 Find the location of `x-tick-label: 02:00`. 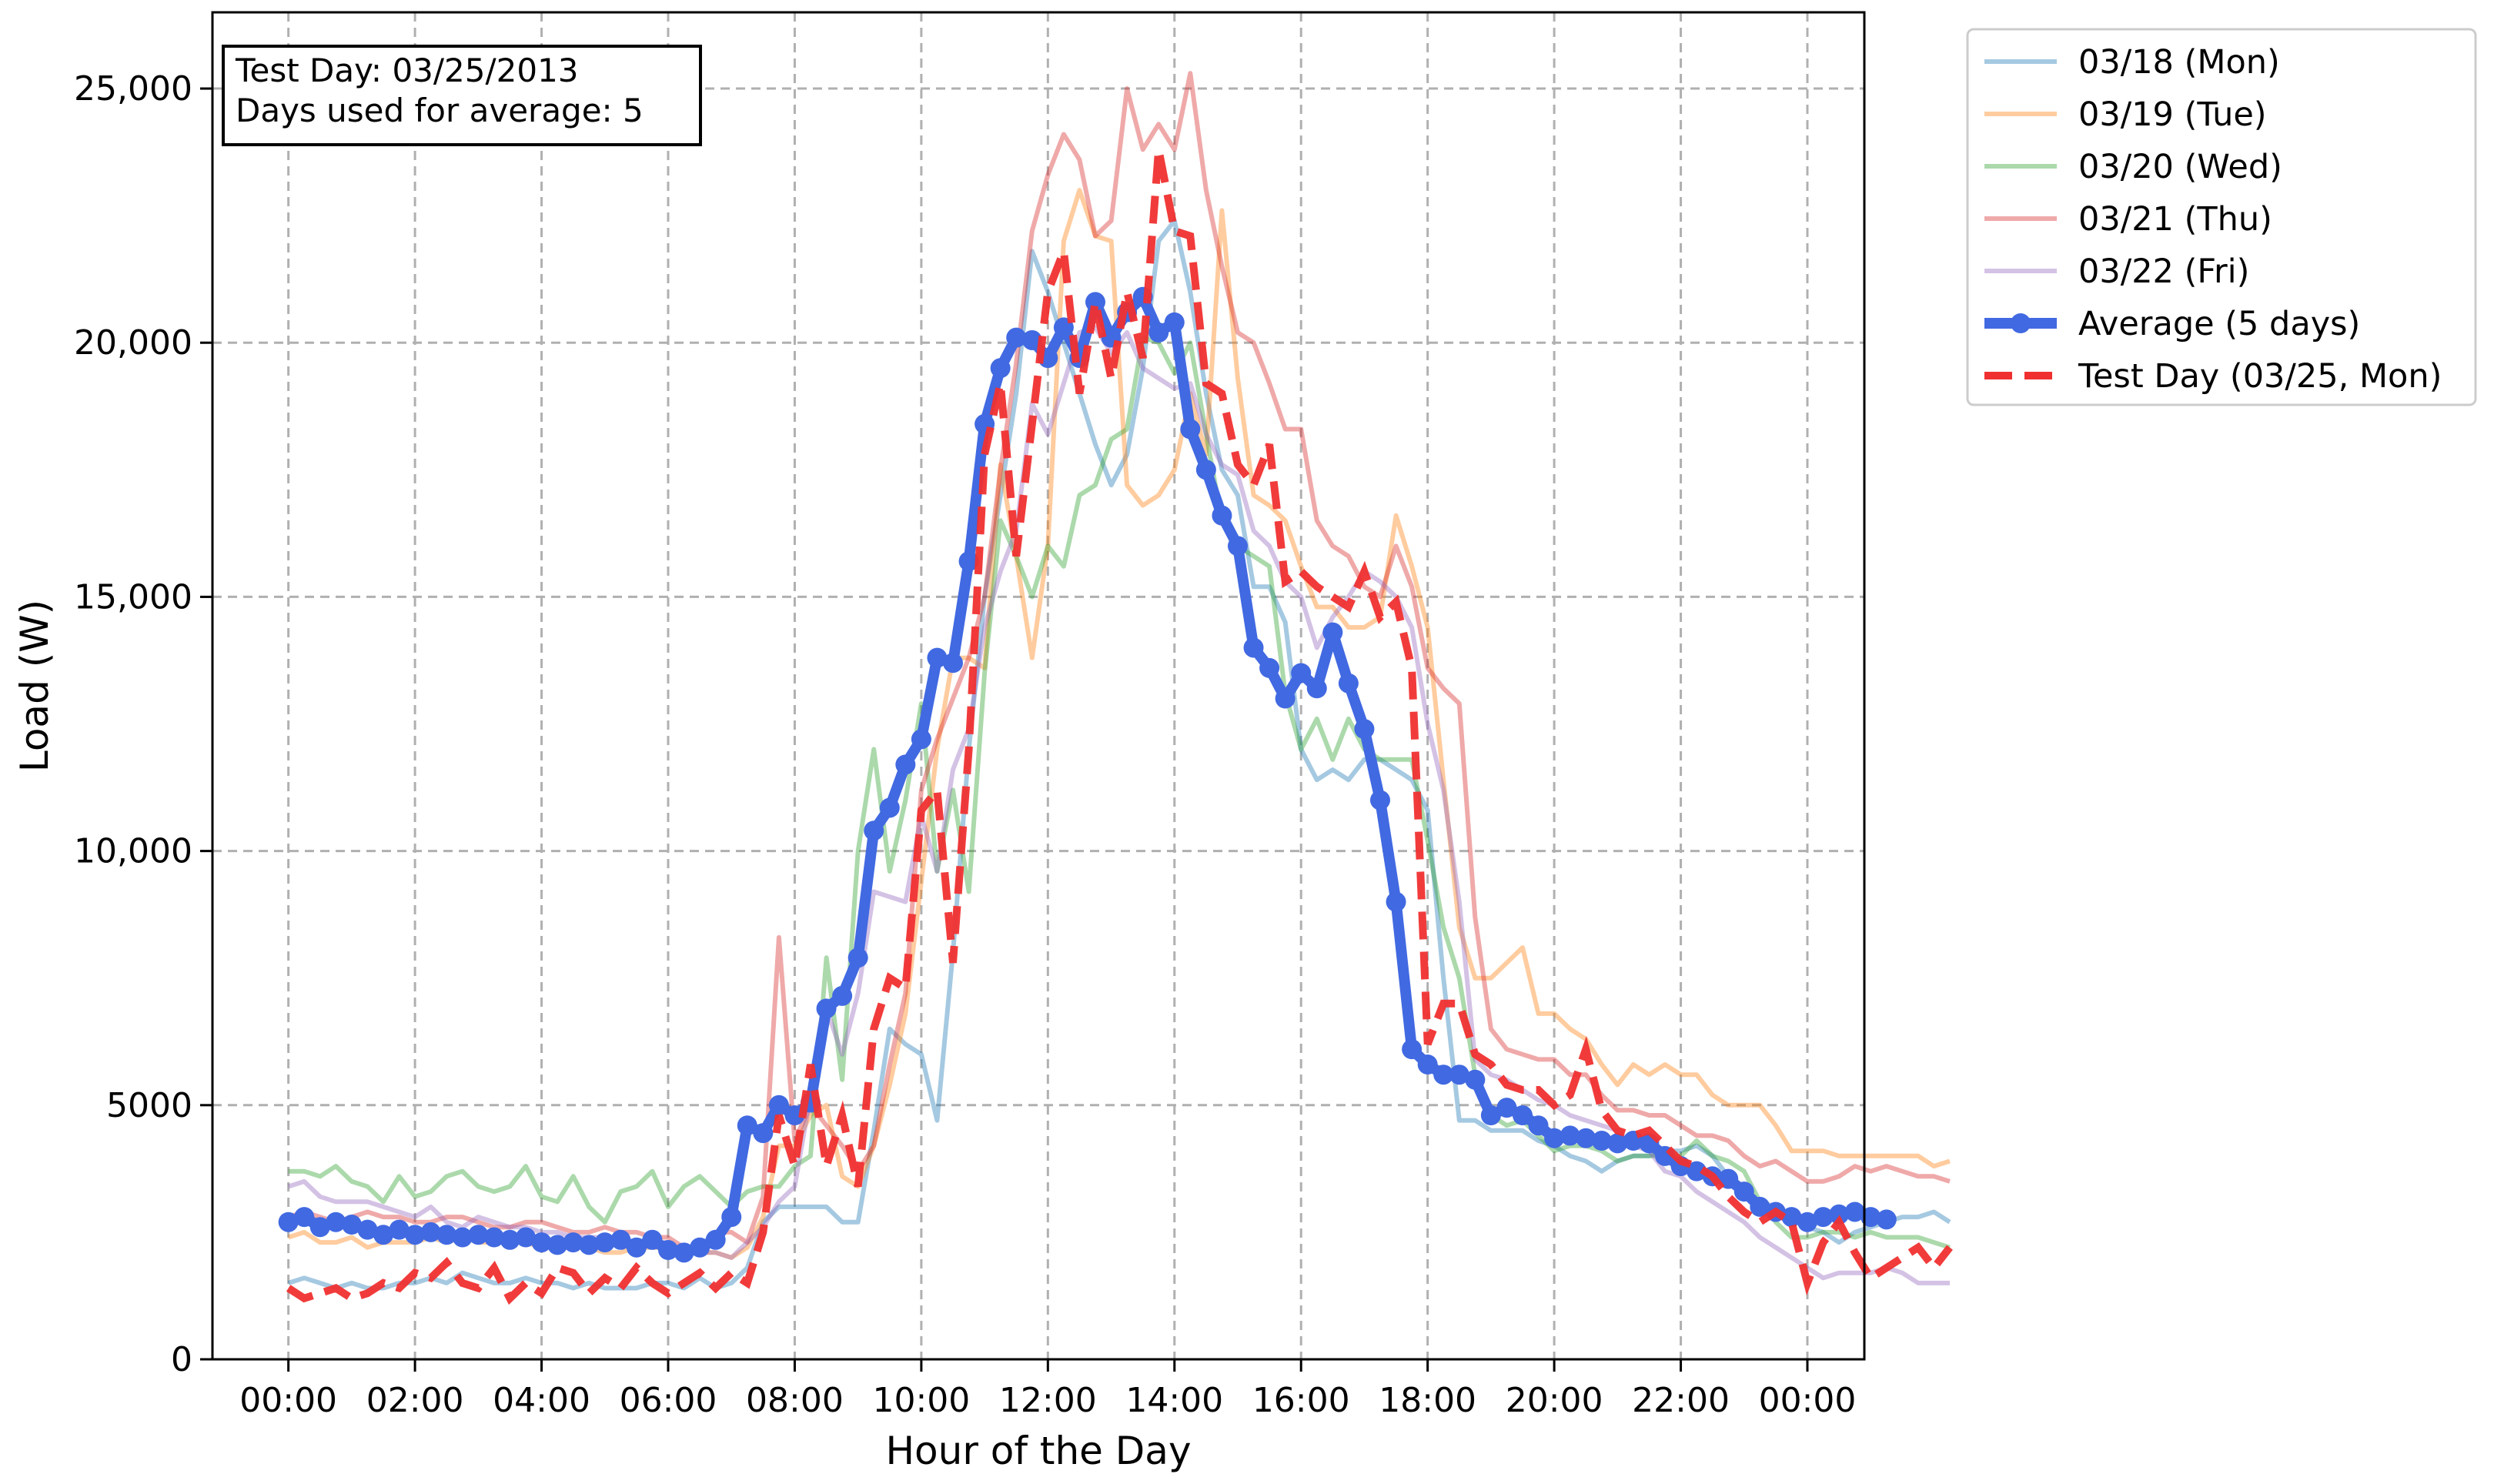

x-tick-label: 02:00 is located at coordinates (415, 1400).